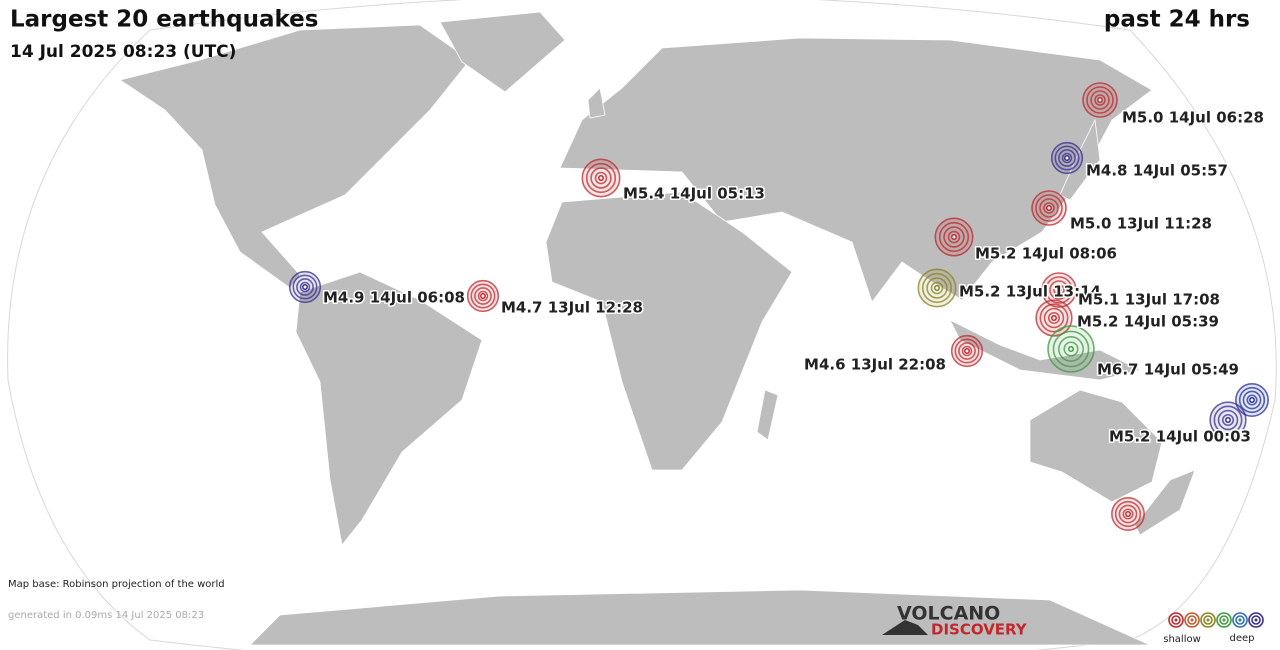 Image resolution: width=1280 pixels, height=650 pixels. What do you see at coordinates (1141, 224) in the screenshot?
I see `quake-label: M5.0 13Jul 11:28` at bounding box center [1141, 224].